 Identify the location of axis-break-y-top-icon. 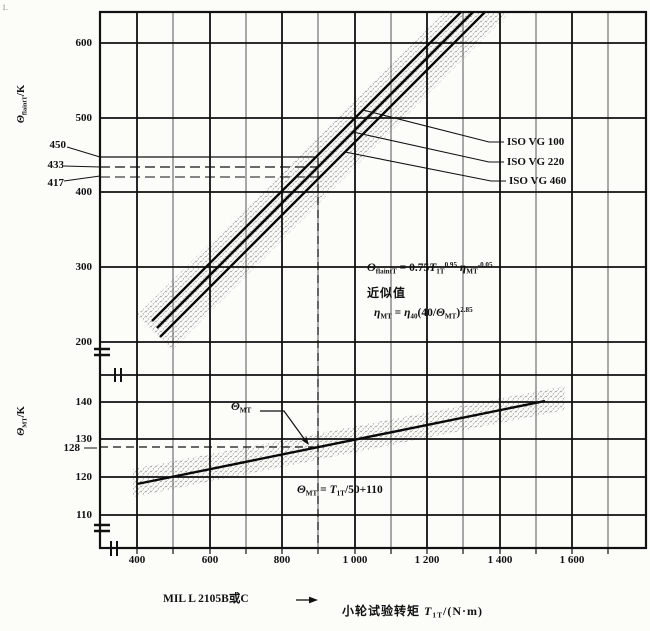
(102, 352).